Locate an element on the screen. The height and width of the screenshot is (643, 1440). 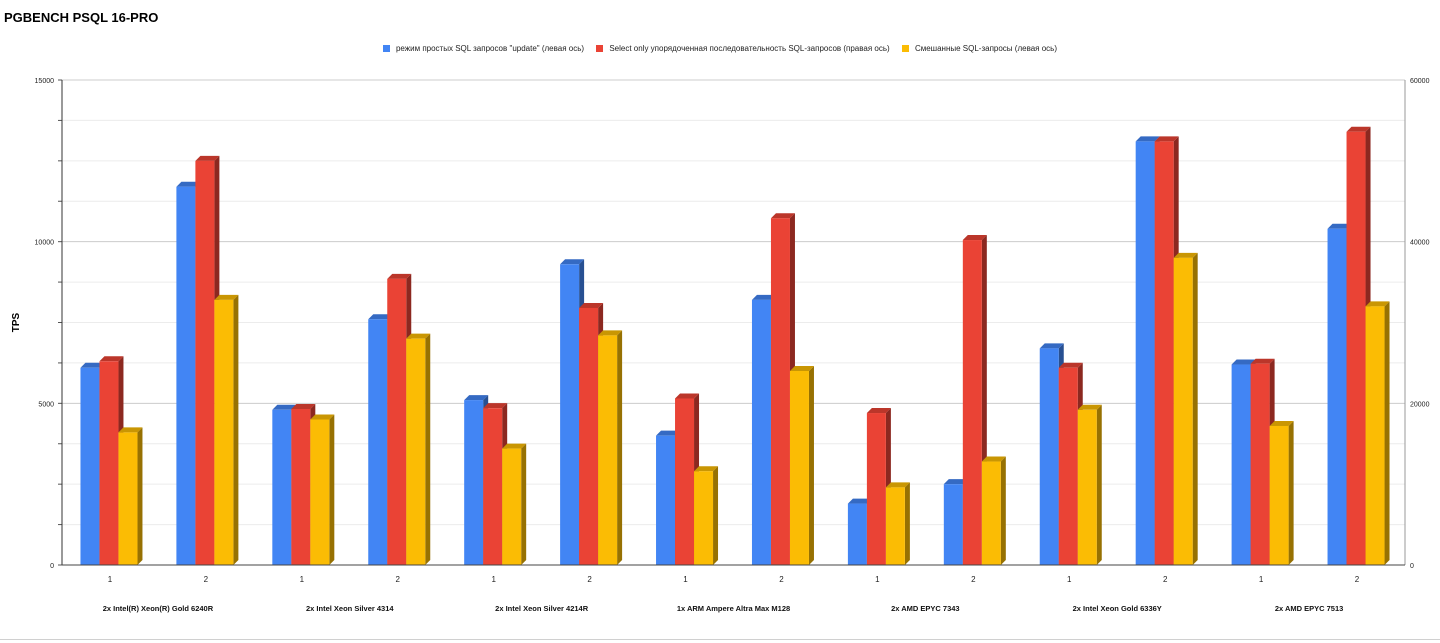
legend-label-mixed: Смешанные SQL-запросы (левая ось) is located at coordinates (986, 48).